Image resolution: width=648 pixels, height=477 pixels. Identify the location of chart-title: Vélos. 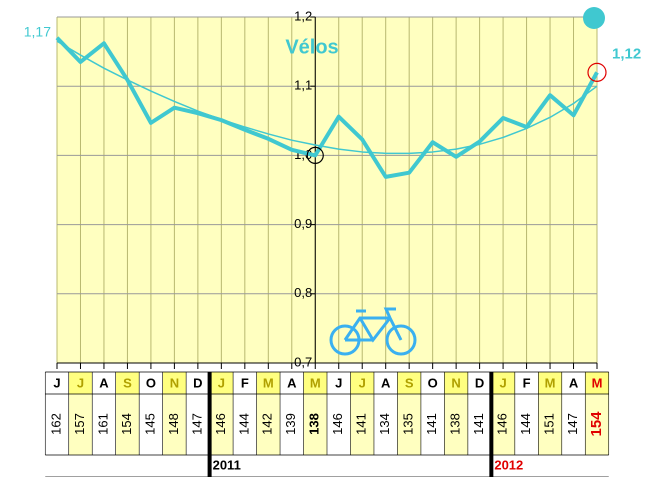
(311, 47).